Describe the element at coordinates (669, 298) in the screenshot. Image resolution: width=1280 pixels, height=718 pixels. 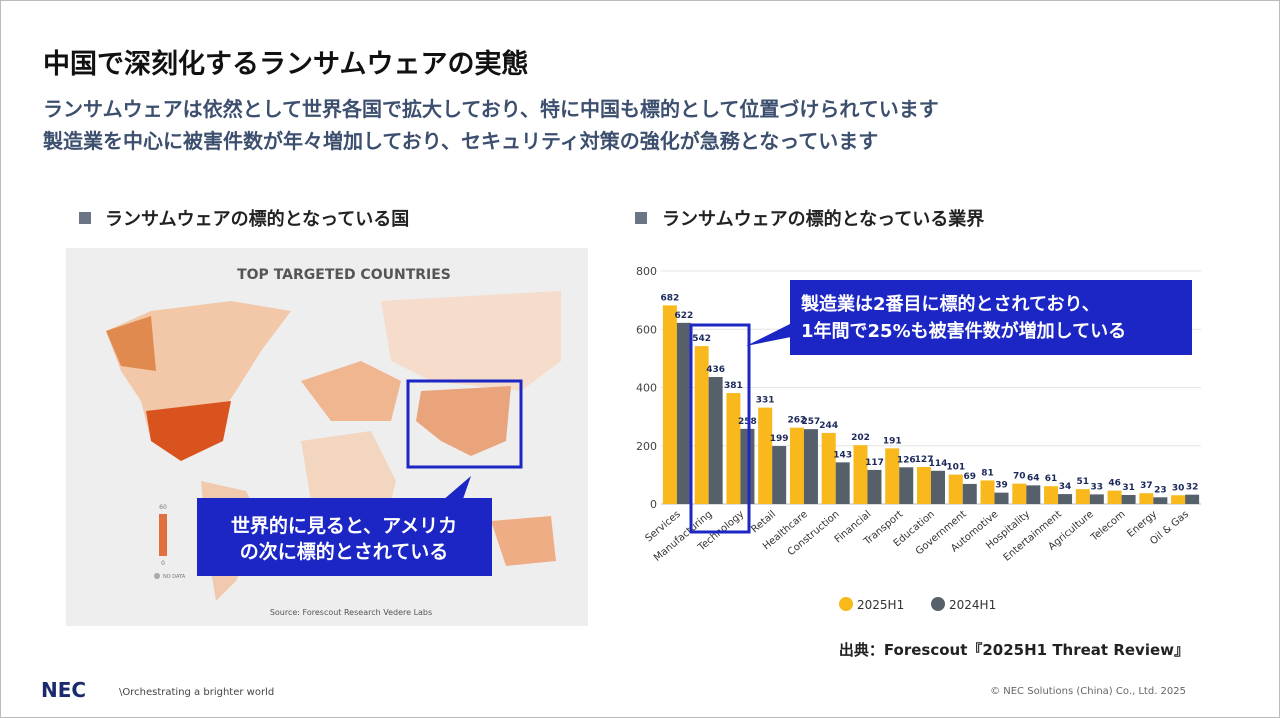
I see `value-label: 682` at that location.